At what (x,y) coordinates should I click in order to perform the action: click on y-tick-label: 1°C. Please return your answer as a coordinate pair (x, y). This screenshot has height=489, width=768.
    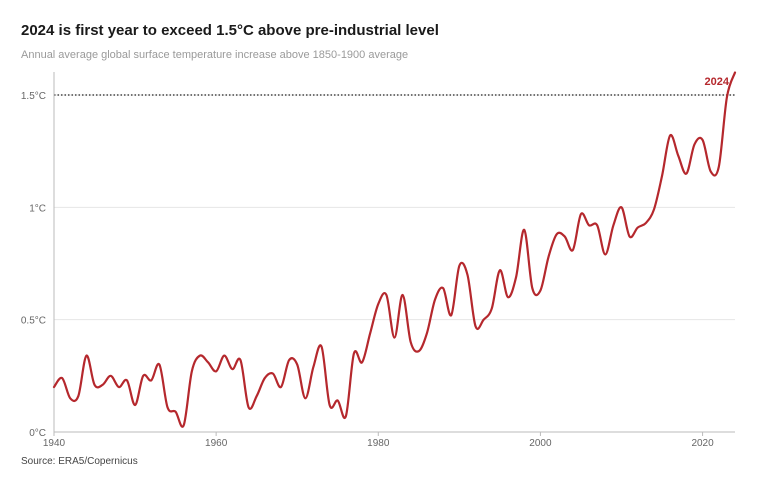
    Looking at the image, I should click on (37, 208).